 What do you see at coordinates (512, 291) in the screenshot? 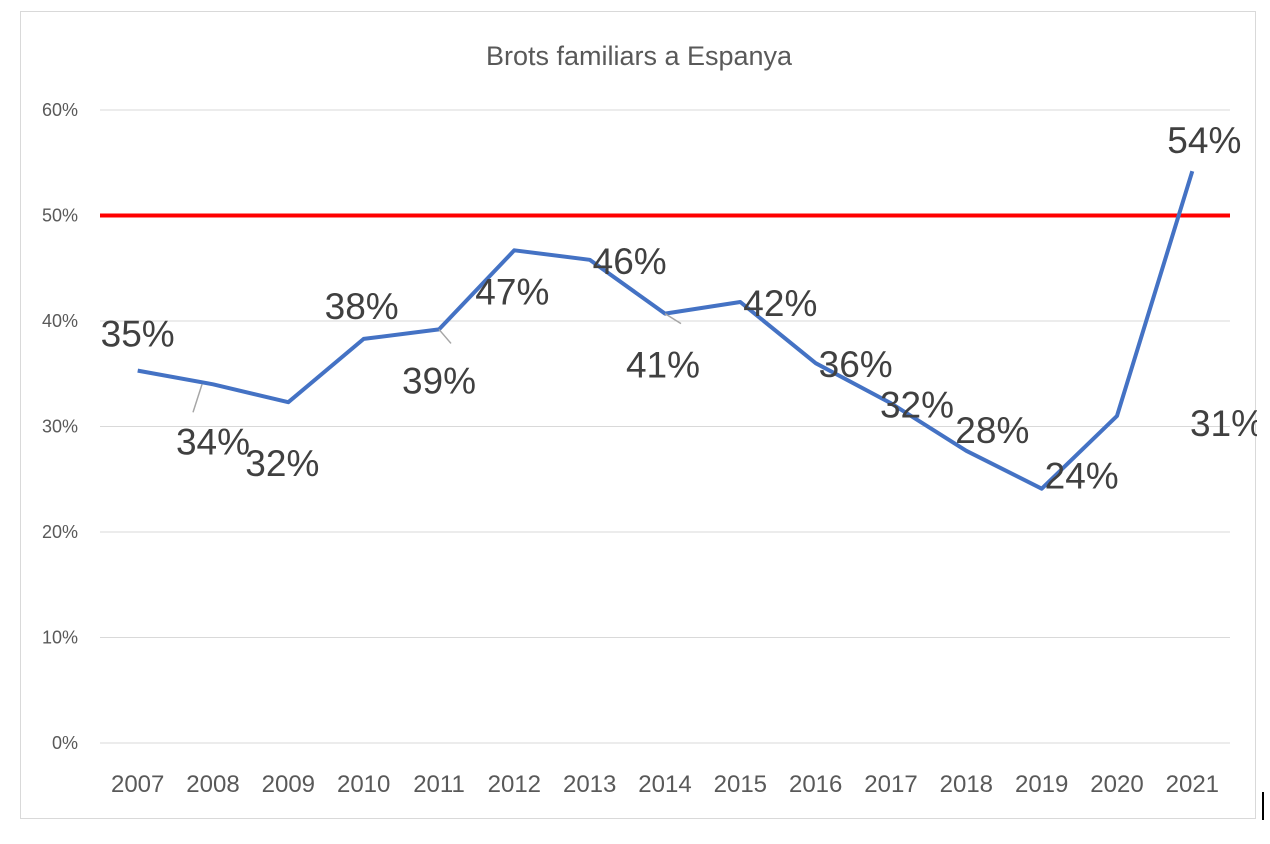
I see `data-label: 47%` at bounding box center [512, 291].